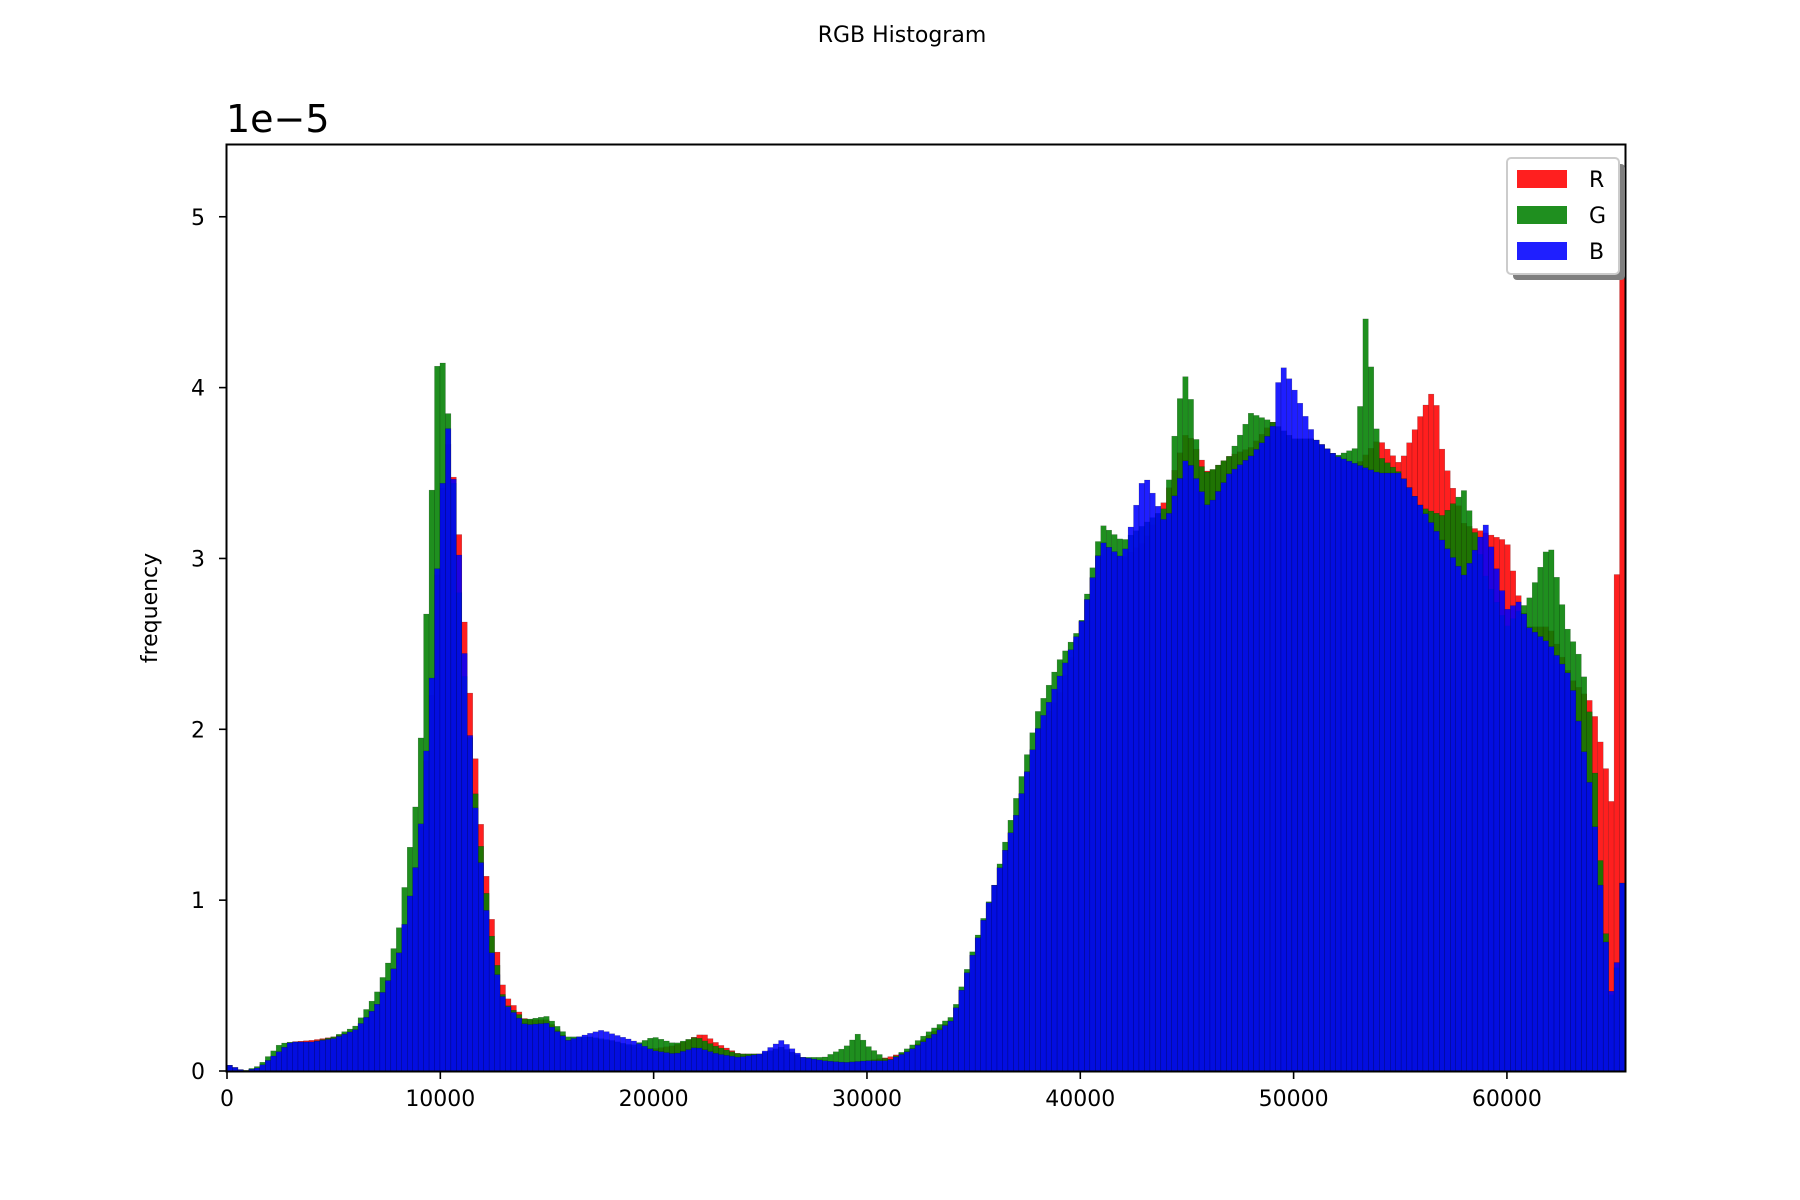 The width and height of the screenshot is (1800, 1200). Describe the element at coordinates (227, 1099) in the screenshot. I see `x-tick-label: 0` at that location.